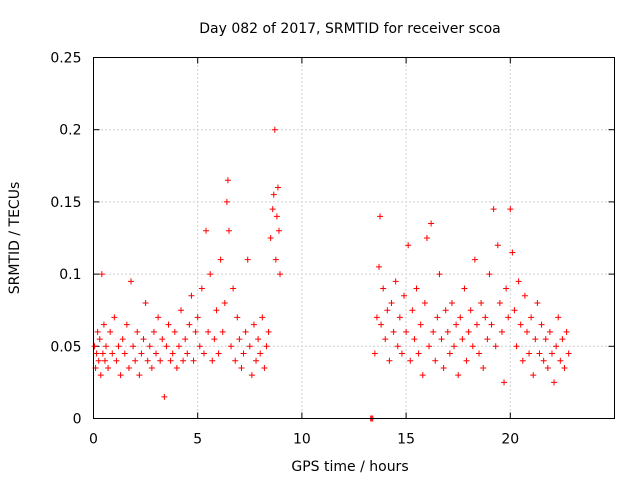 Image resolution: width=640 pixels, height=480 pixels. I want to click on y-tick-label: 0.25, so click(65, 59).